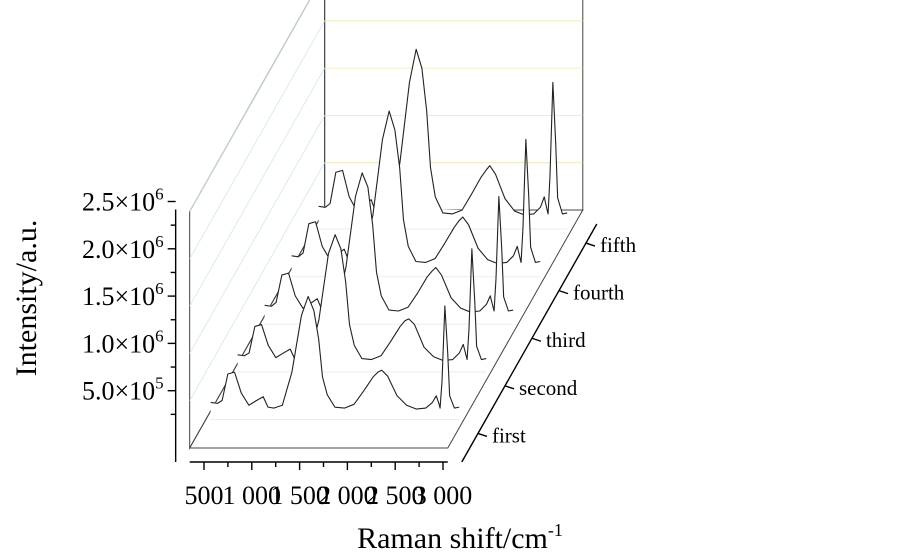 This screenshot has height=559, width=900. What do you see at coordinates (347, 495) in the screenshot?
I see `x-tick-label: 2 000` at bounding box center [347, 495].